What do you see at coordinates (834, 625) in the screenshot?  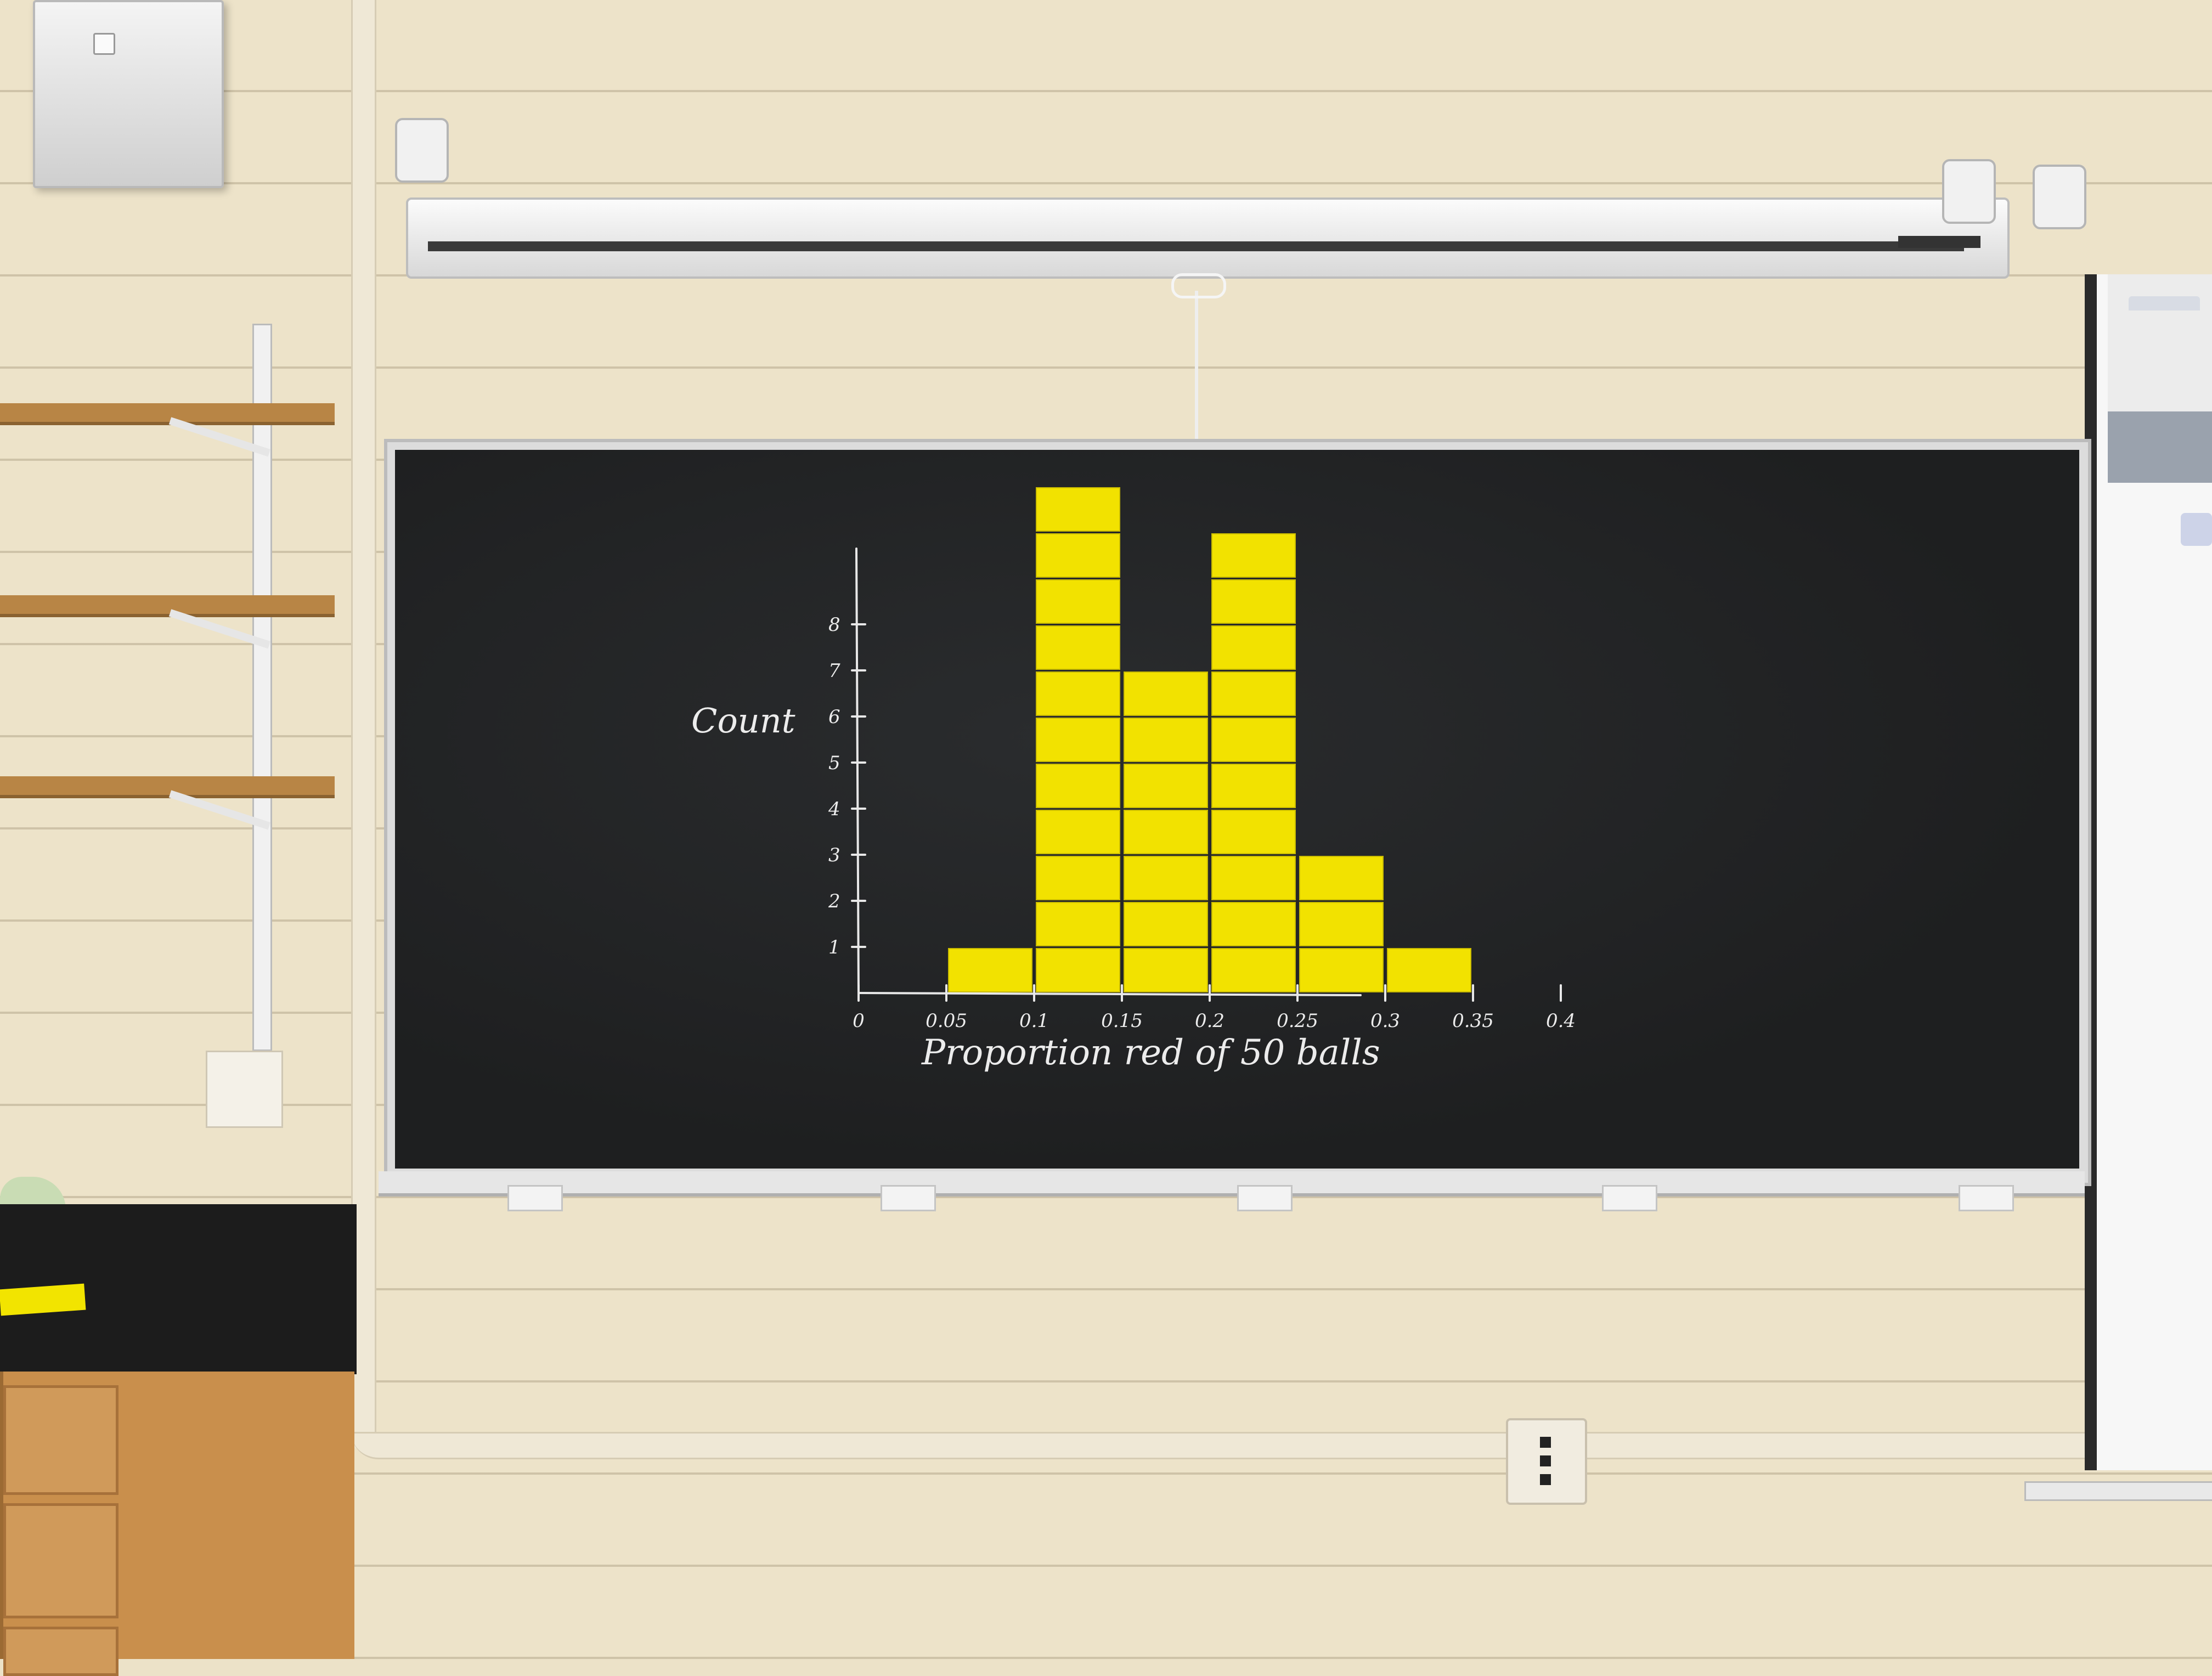 I see `y-tick-label: 8` at bounding box center [834, 625].